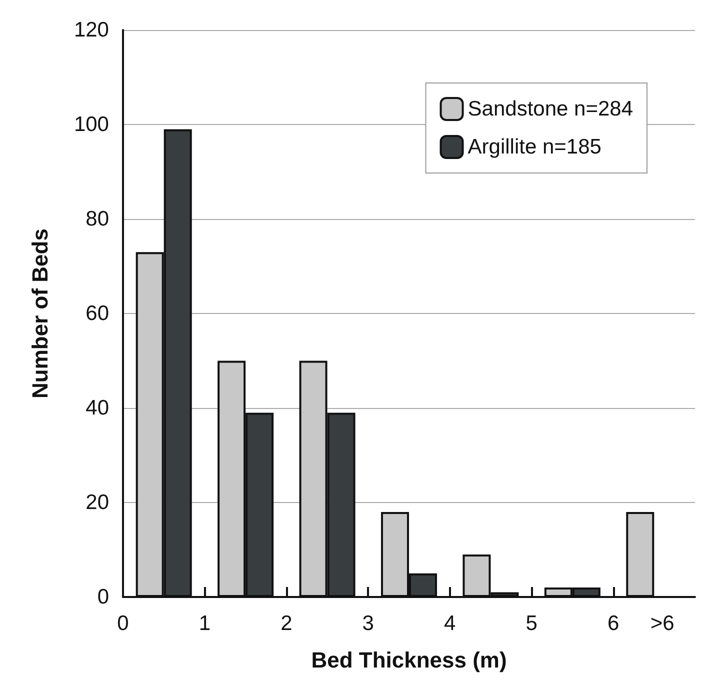 The width and height of the screenshot is (705, 684). What do you see at coordinates (103, 597) in the screenshot?
I see `y-tick-label: 0` at bounding box center [103, 597].